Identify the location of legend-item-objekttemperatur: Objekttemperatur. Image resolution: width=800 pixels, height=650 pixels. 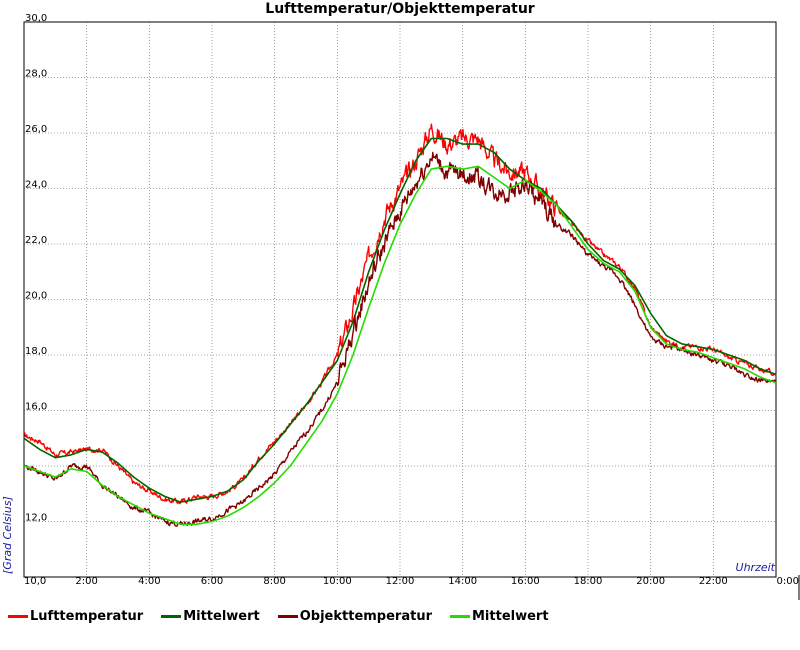
(354, 616).